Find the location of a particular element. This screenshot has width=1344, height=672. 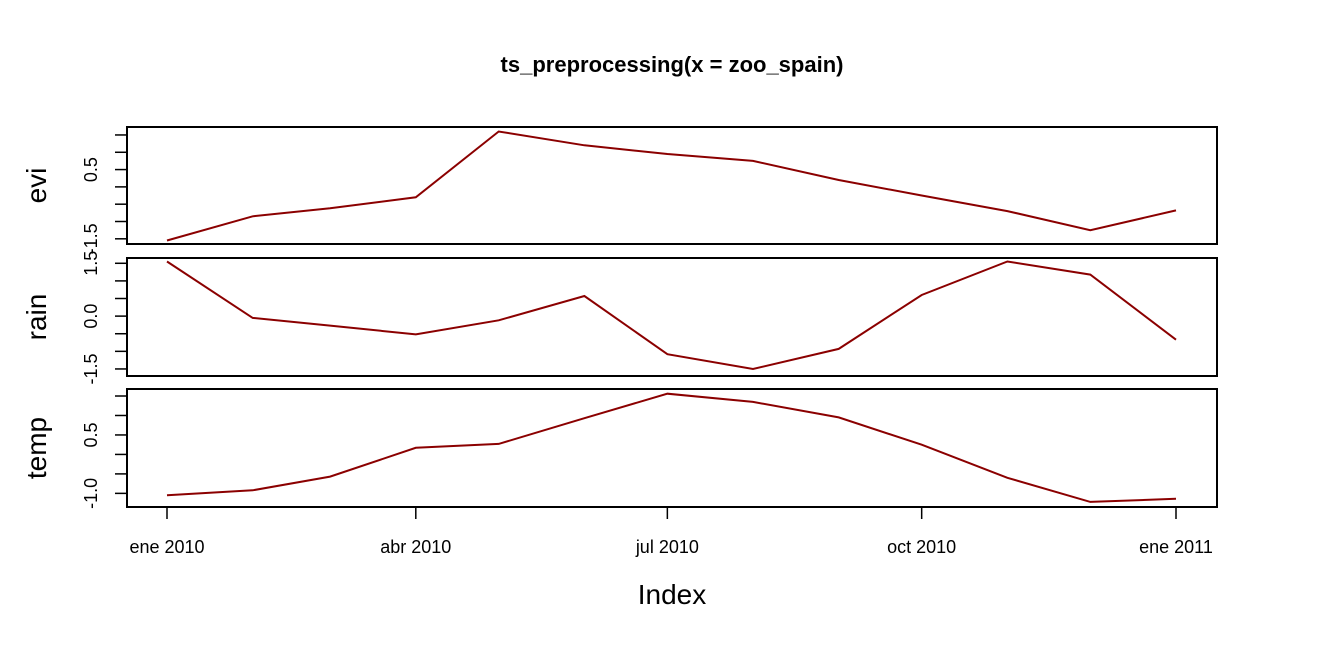

series-line-rain is located at coordinates (671, 315).